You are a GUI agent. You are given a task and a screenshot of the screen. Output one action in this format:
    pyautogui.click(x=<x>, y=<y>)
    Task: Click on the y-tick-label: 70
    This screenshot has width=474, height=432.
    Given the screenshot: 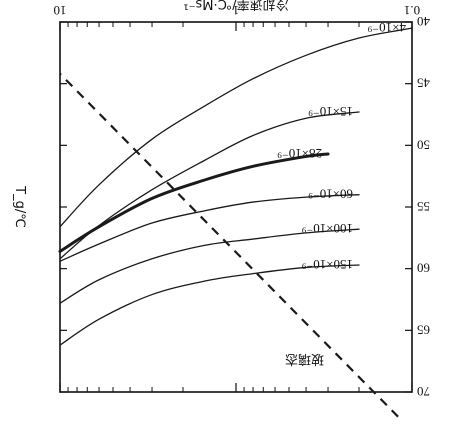 What is the action you would take?
    pyautogui.click(x=423, y=391)
    